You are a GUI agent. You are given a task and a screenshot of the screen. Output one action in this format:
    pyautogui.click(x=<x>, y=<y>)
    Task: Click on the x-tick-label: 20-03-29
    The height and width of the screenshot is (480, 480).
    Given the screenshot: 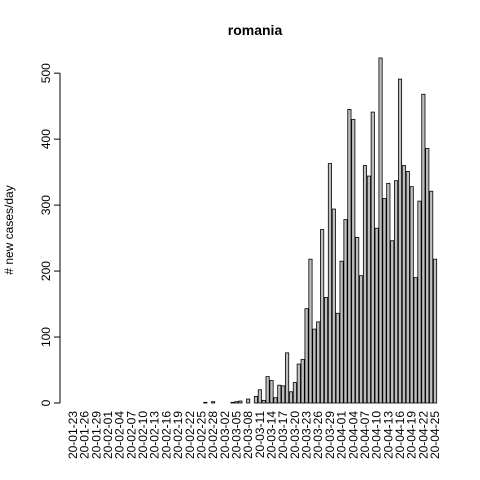 What is the action you would take?
    pyautogui.click(x=330, y=435)
    